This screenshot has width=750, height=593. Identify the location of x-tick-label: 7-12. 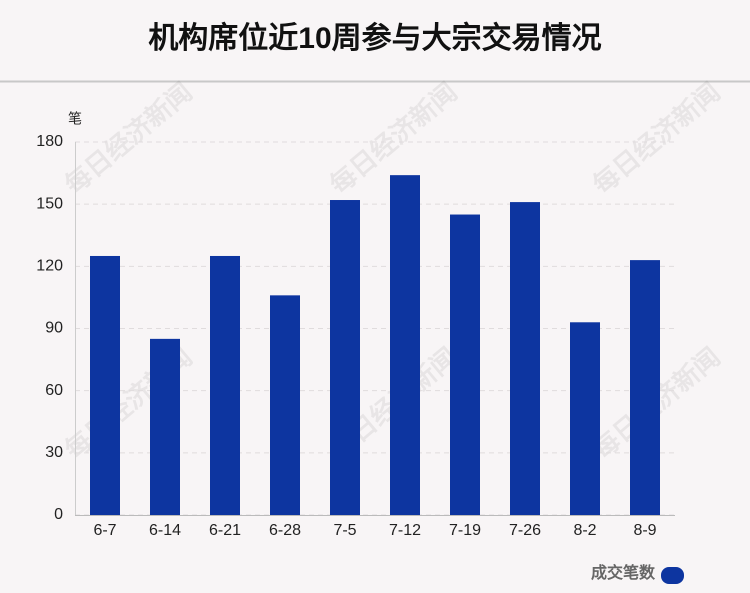
(405, 530).